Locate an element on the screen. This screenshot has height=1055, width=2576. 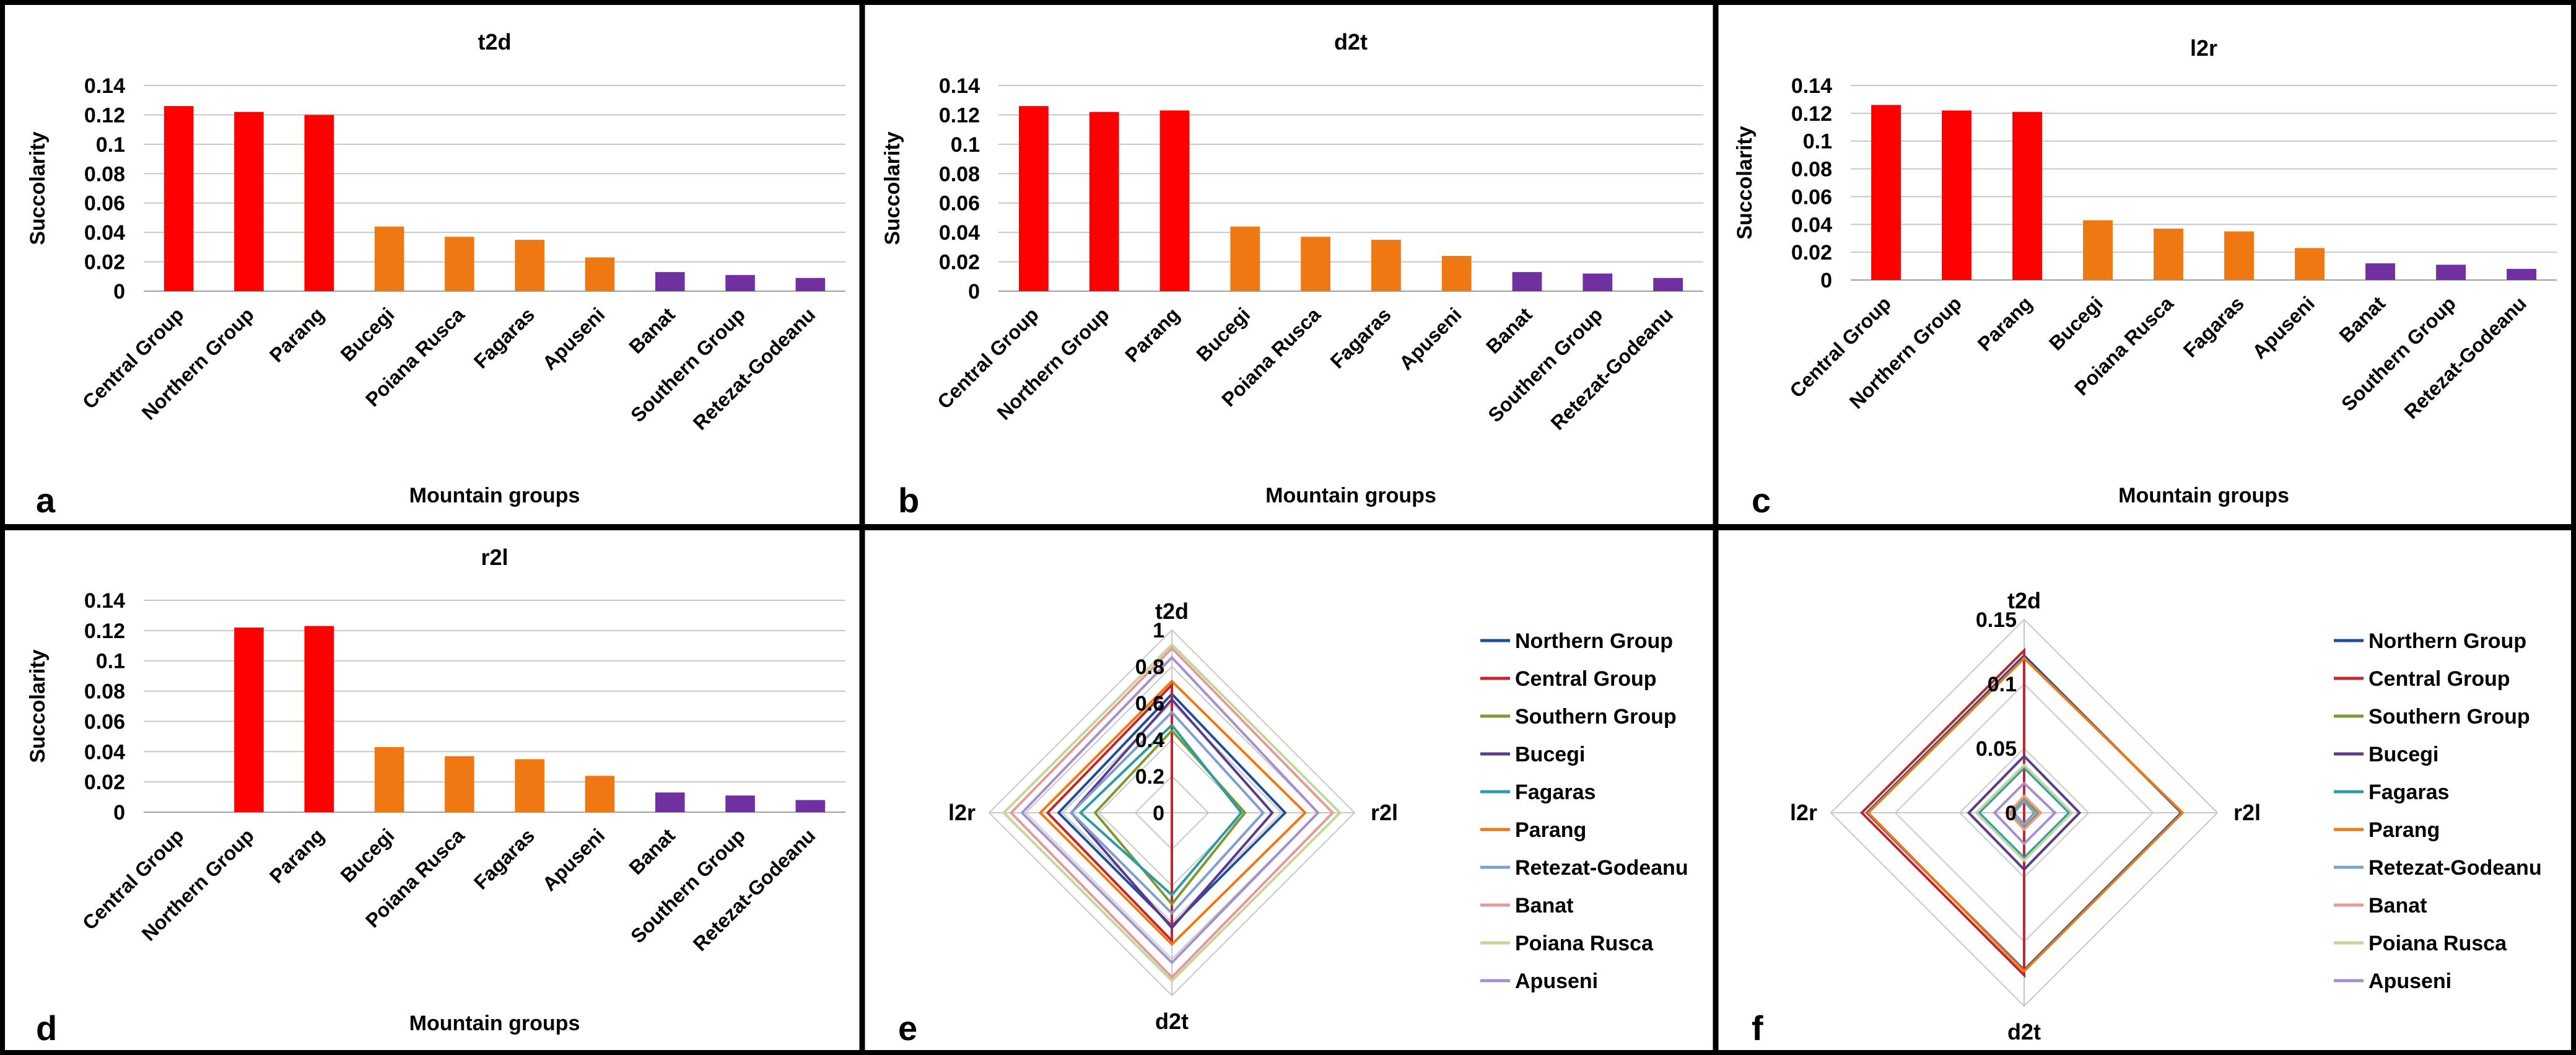
radar-tick-label: 1 is located at coordinates (1158, 630).